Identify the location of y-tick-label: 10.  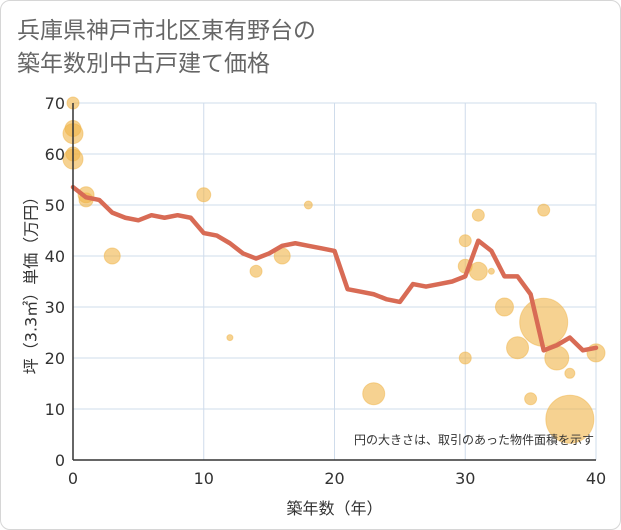
(55, 409).